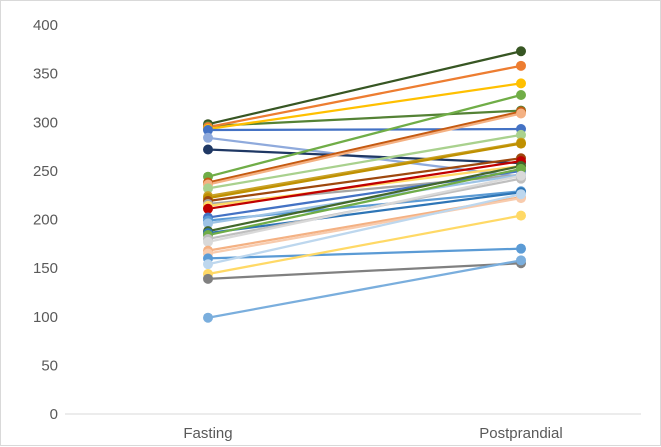 This screenshot has height=447, width=661. I want to click on y-tick-label: 50, so click(49, 365).